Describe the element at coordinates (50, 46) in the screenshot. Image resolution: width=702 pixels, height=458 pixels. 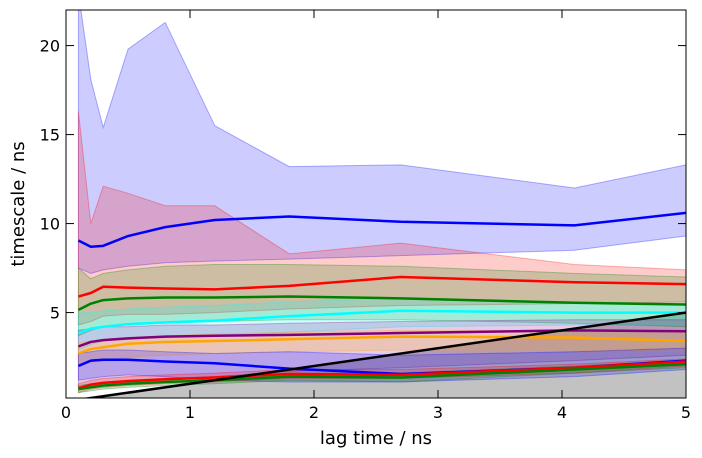
I see `y-tick-label: 20` at that location.